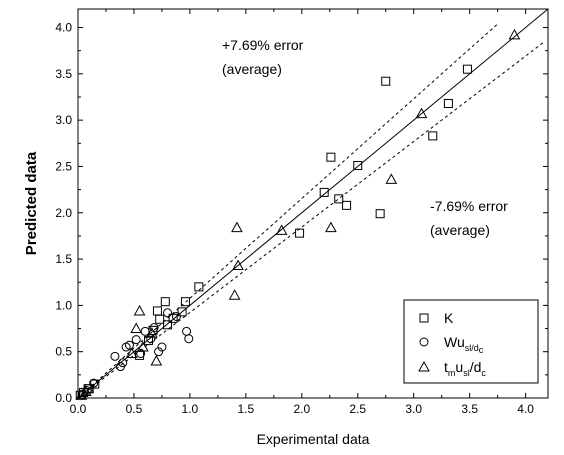  I want to click on legend-markers, so click(424, 342).